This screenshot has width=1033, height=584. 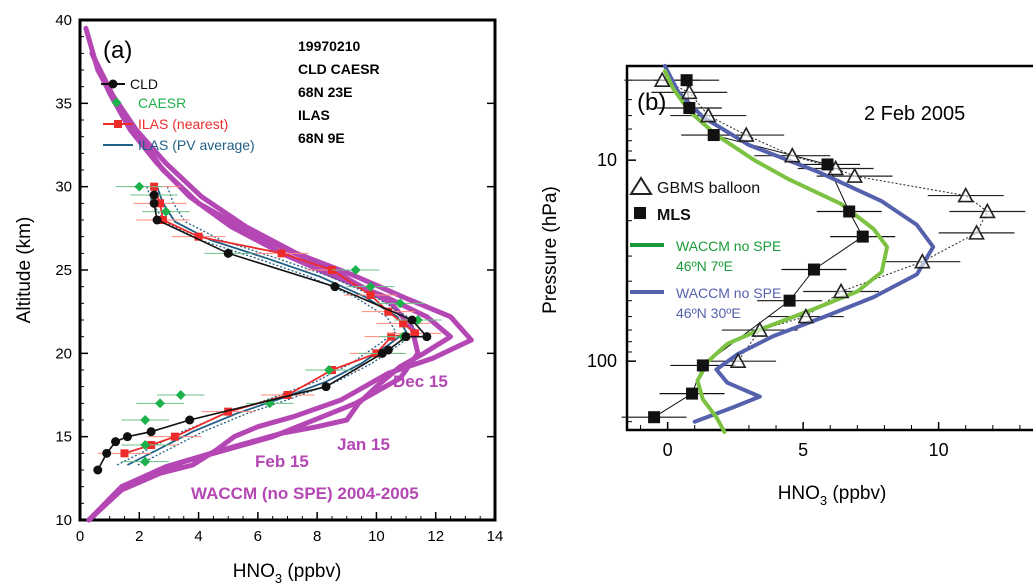 What do you see at coordinates (607, 160) in the screenshot?
I see `panel-b-y-tick-label: 10` at bounding box center [607, 160].